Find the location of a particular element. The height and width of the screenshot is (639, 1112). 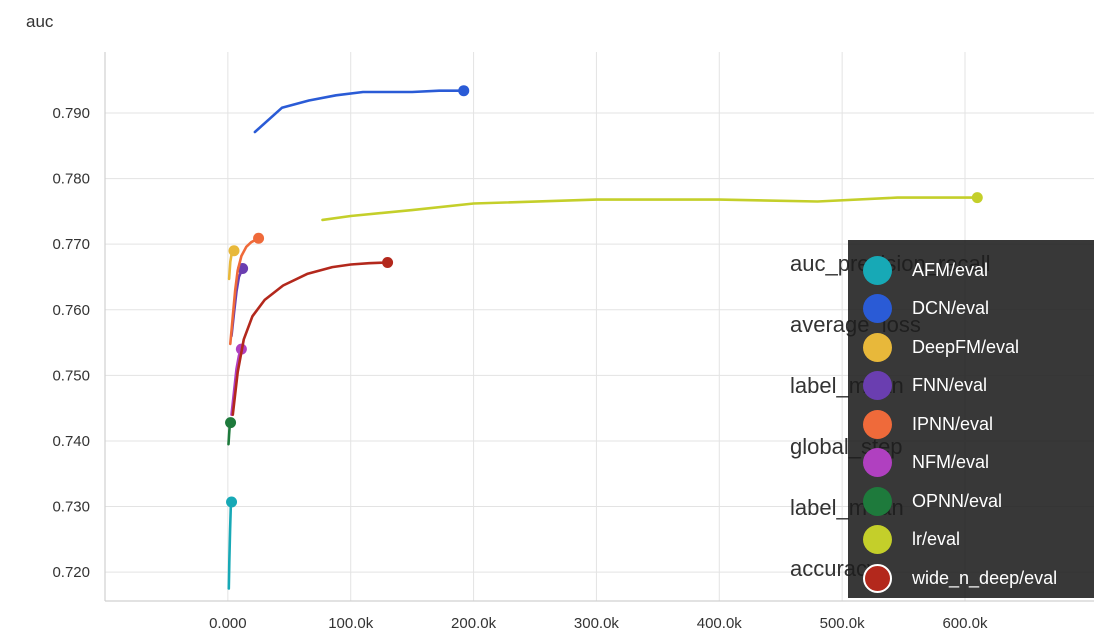

x-tick-label: 200.0k is located at coordinates (474, 623).